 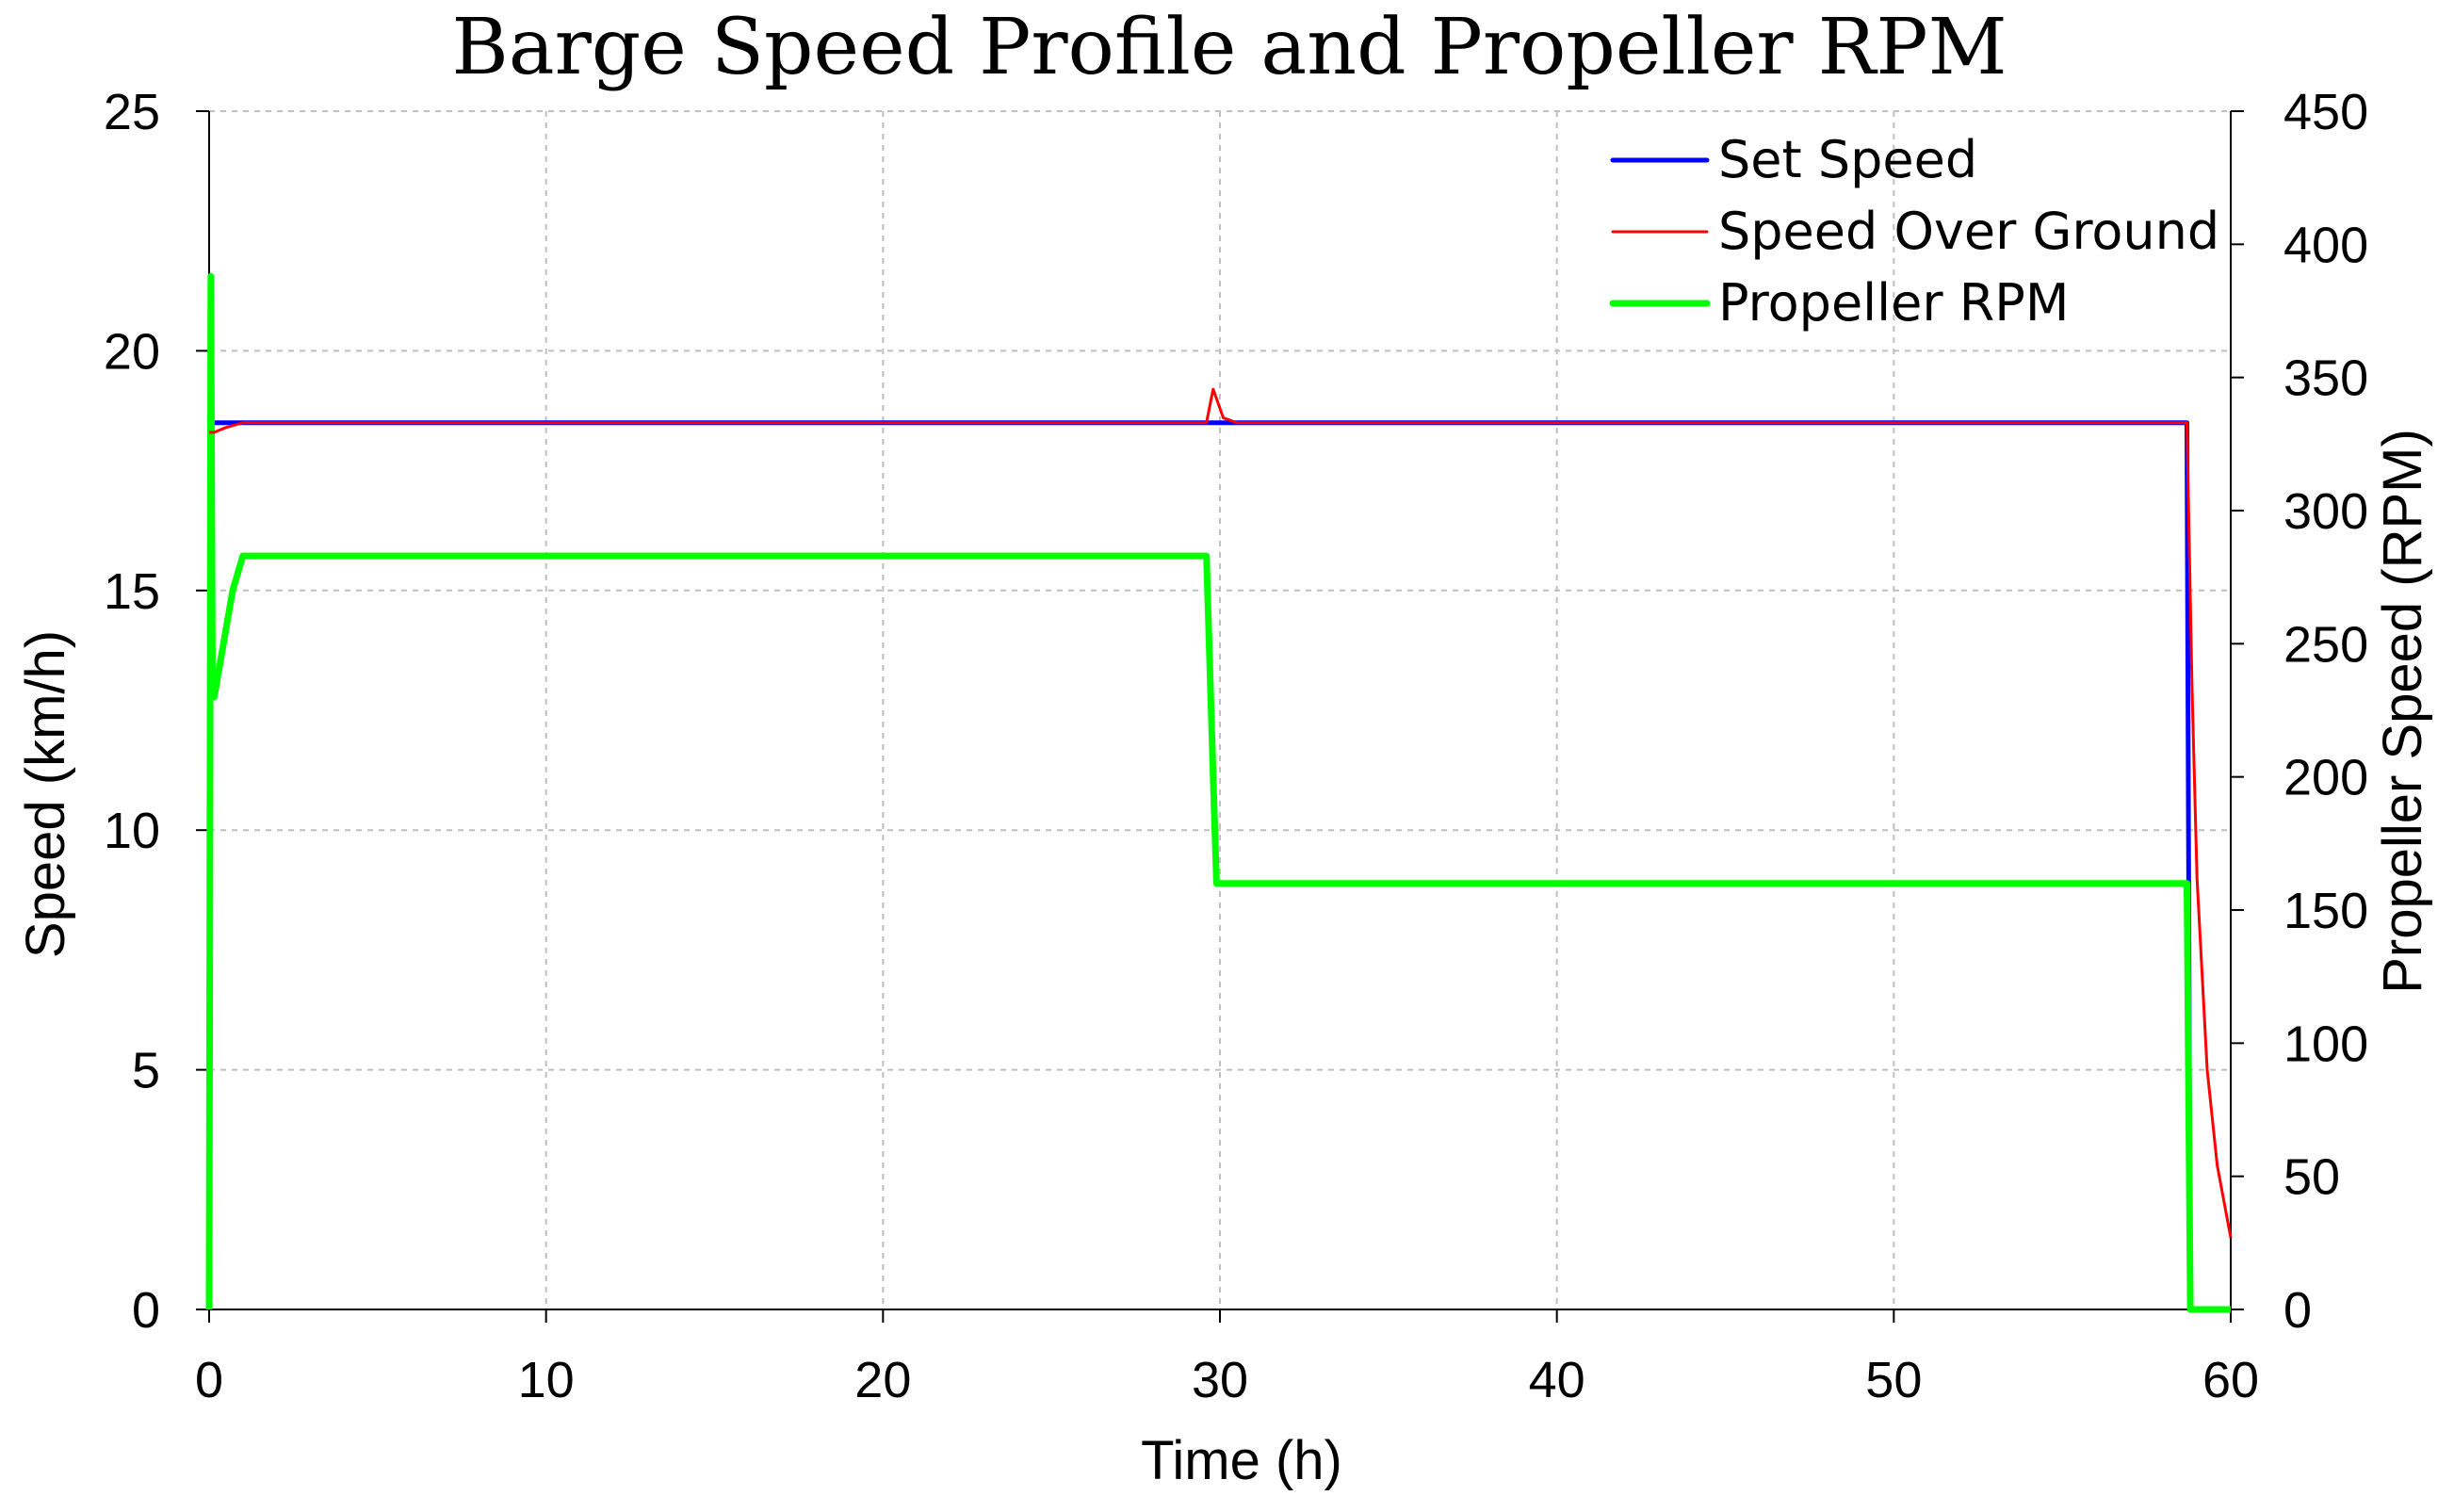 What do you see at coordinates (2326, 378) in the screenshot?
I see `y2-tick-label: 350` at bounding box center [2326, 378].